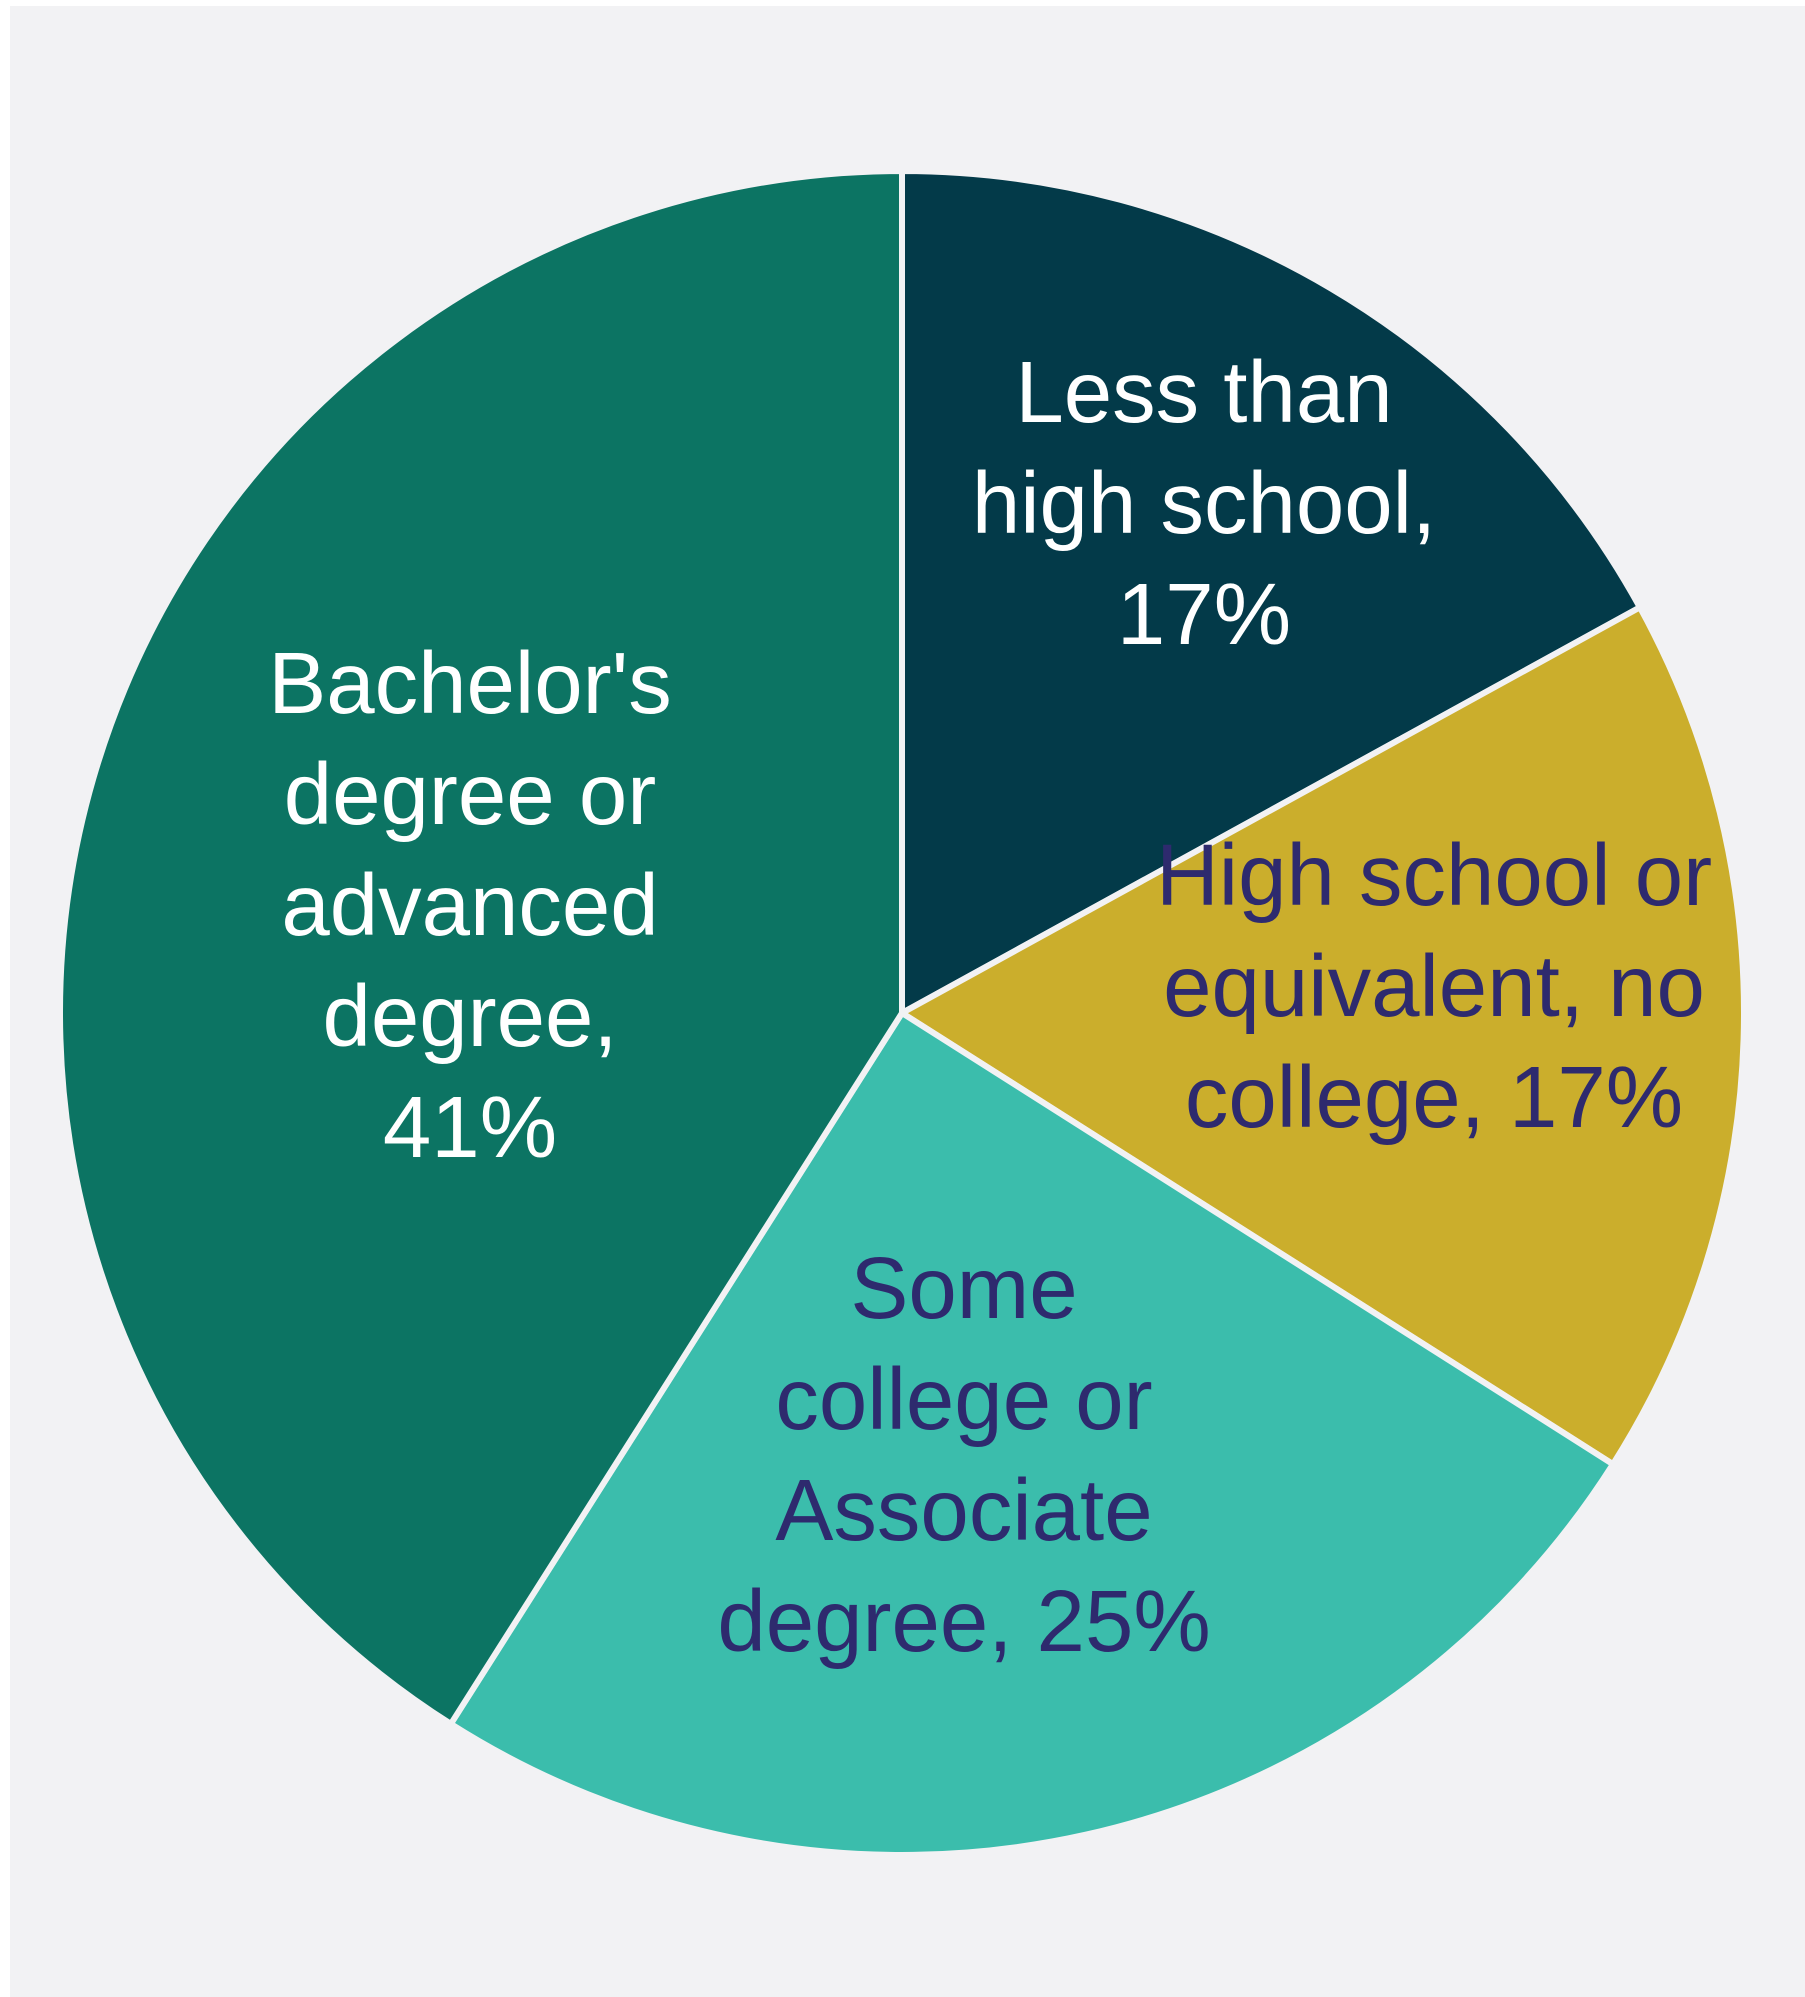  I want to click on slice-label-line: Some, so click(963, 1288).